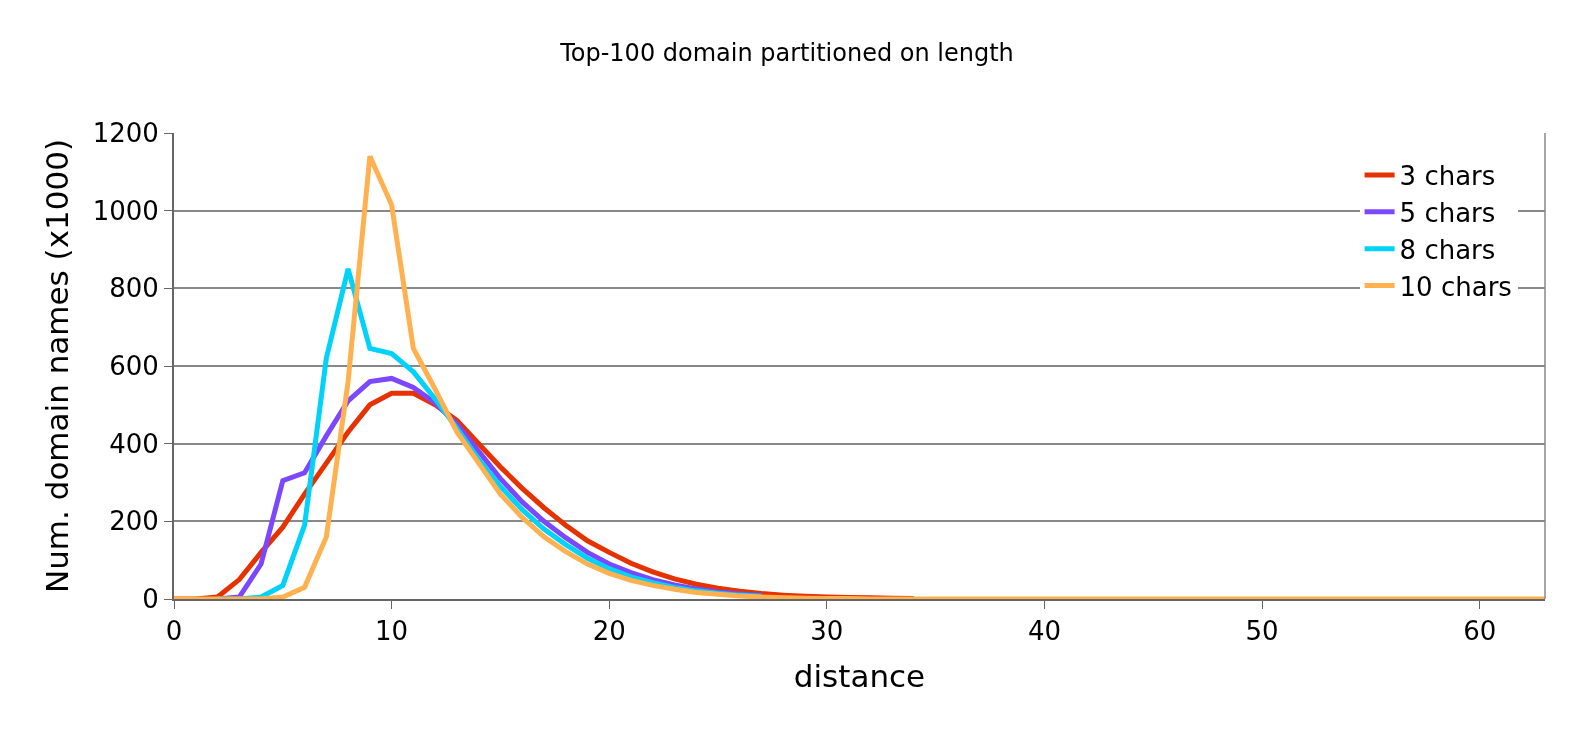  Describe the element at coordinates (1455, 286) in the screenshot. I see `legend-label: 10 chars` at that location.